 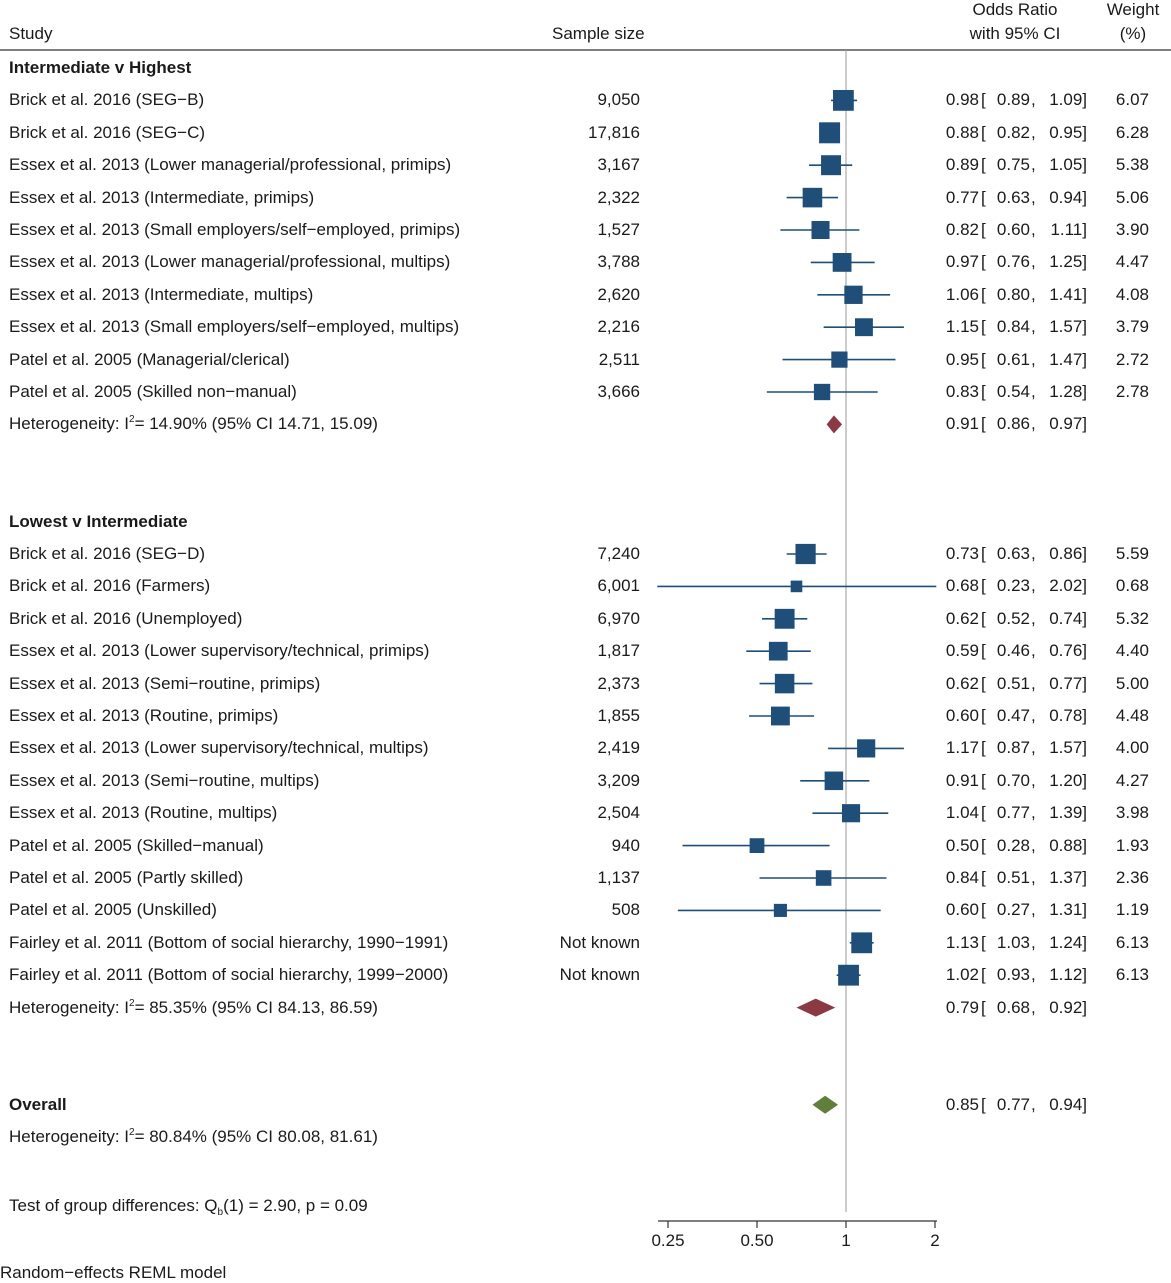 What do you see at coordinates (1132, 618) in the screenshot?
I see `study-1-2-weight: 5.32` at bounding box center [1132, 618].